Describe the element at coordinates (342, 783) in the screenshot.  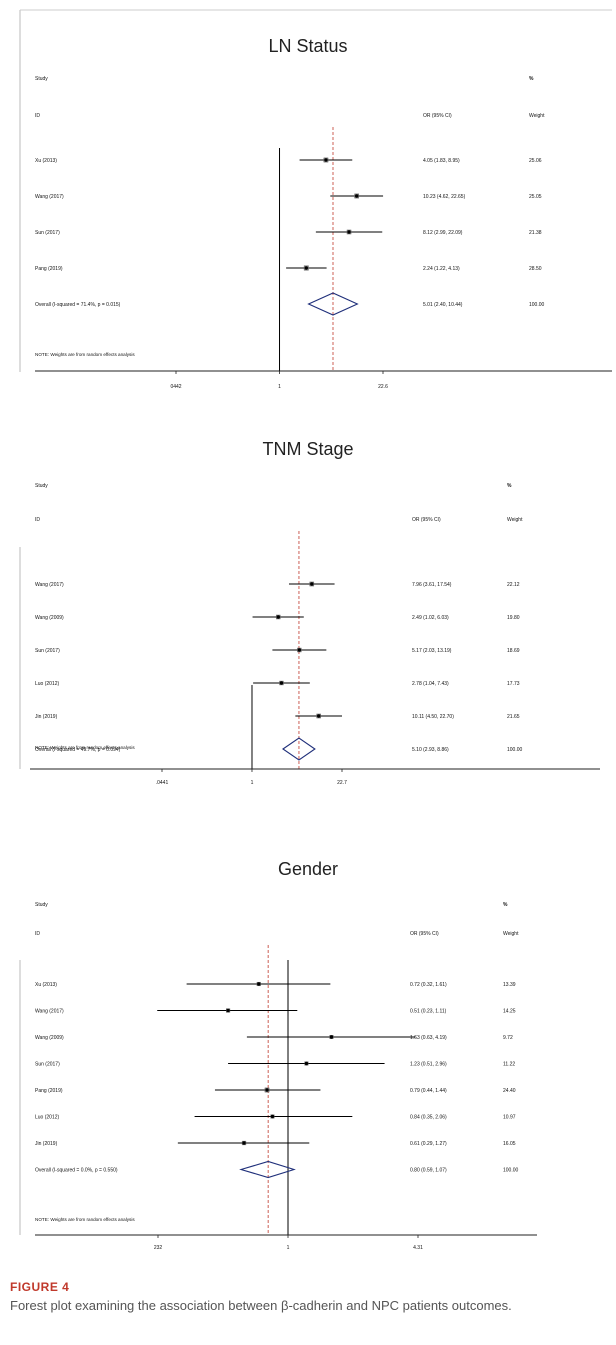
I see `x-tick-label: 22.7` at that location.